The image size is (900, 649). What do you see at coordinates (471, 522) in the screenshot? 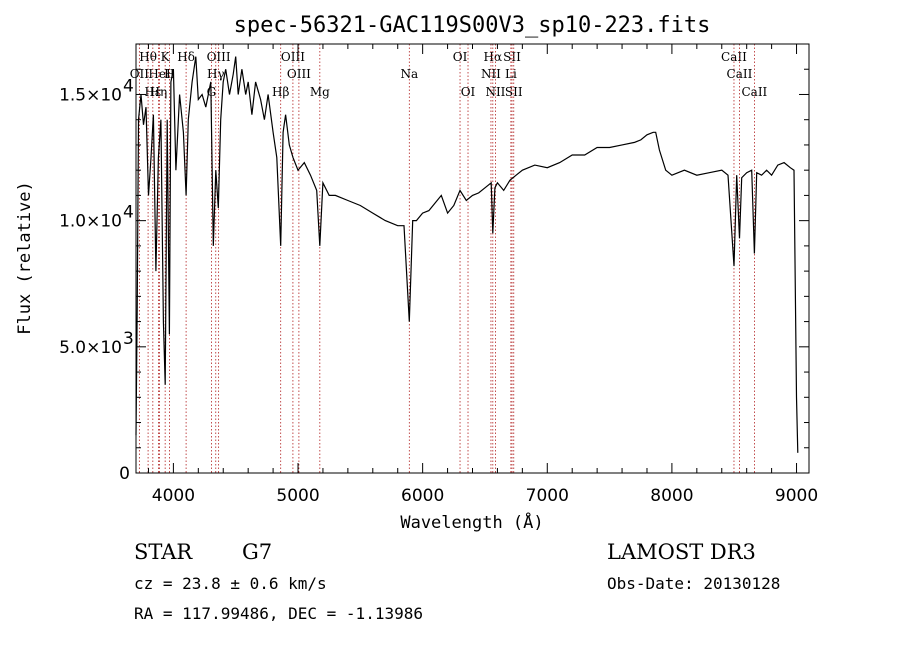
I see `x-axis-label: Wavelength (Å)` at bounding box center [471, 522].